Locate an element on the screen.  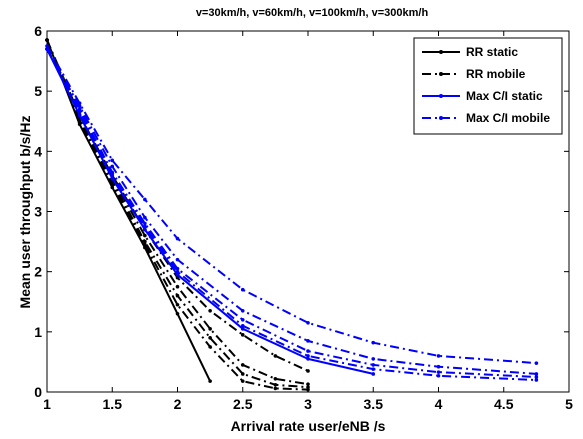
x-tick-label: 3.5 is located at coordinates (374, 404).